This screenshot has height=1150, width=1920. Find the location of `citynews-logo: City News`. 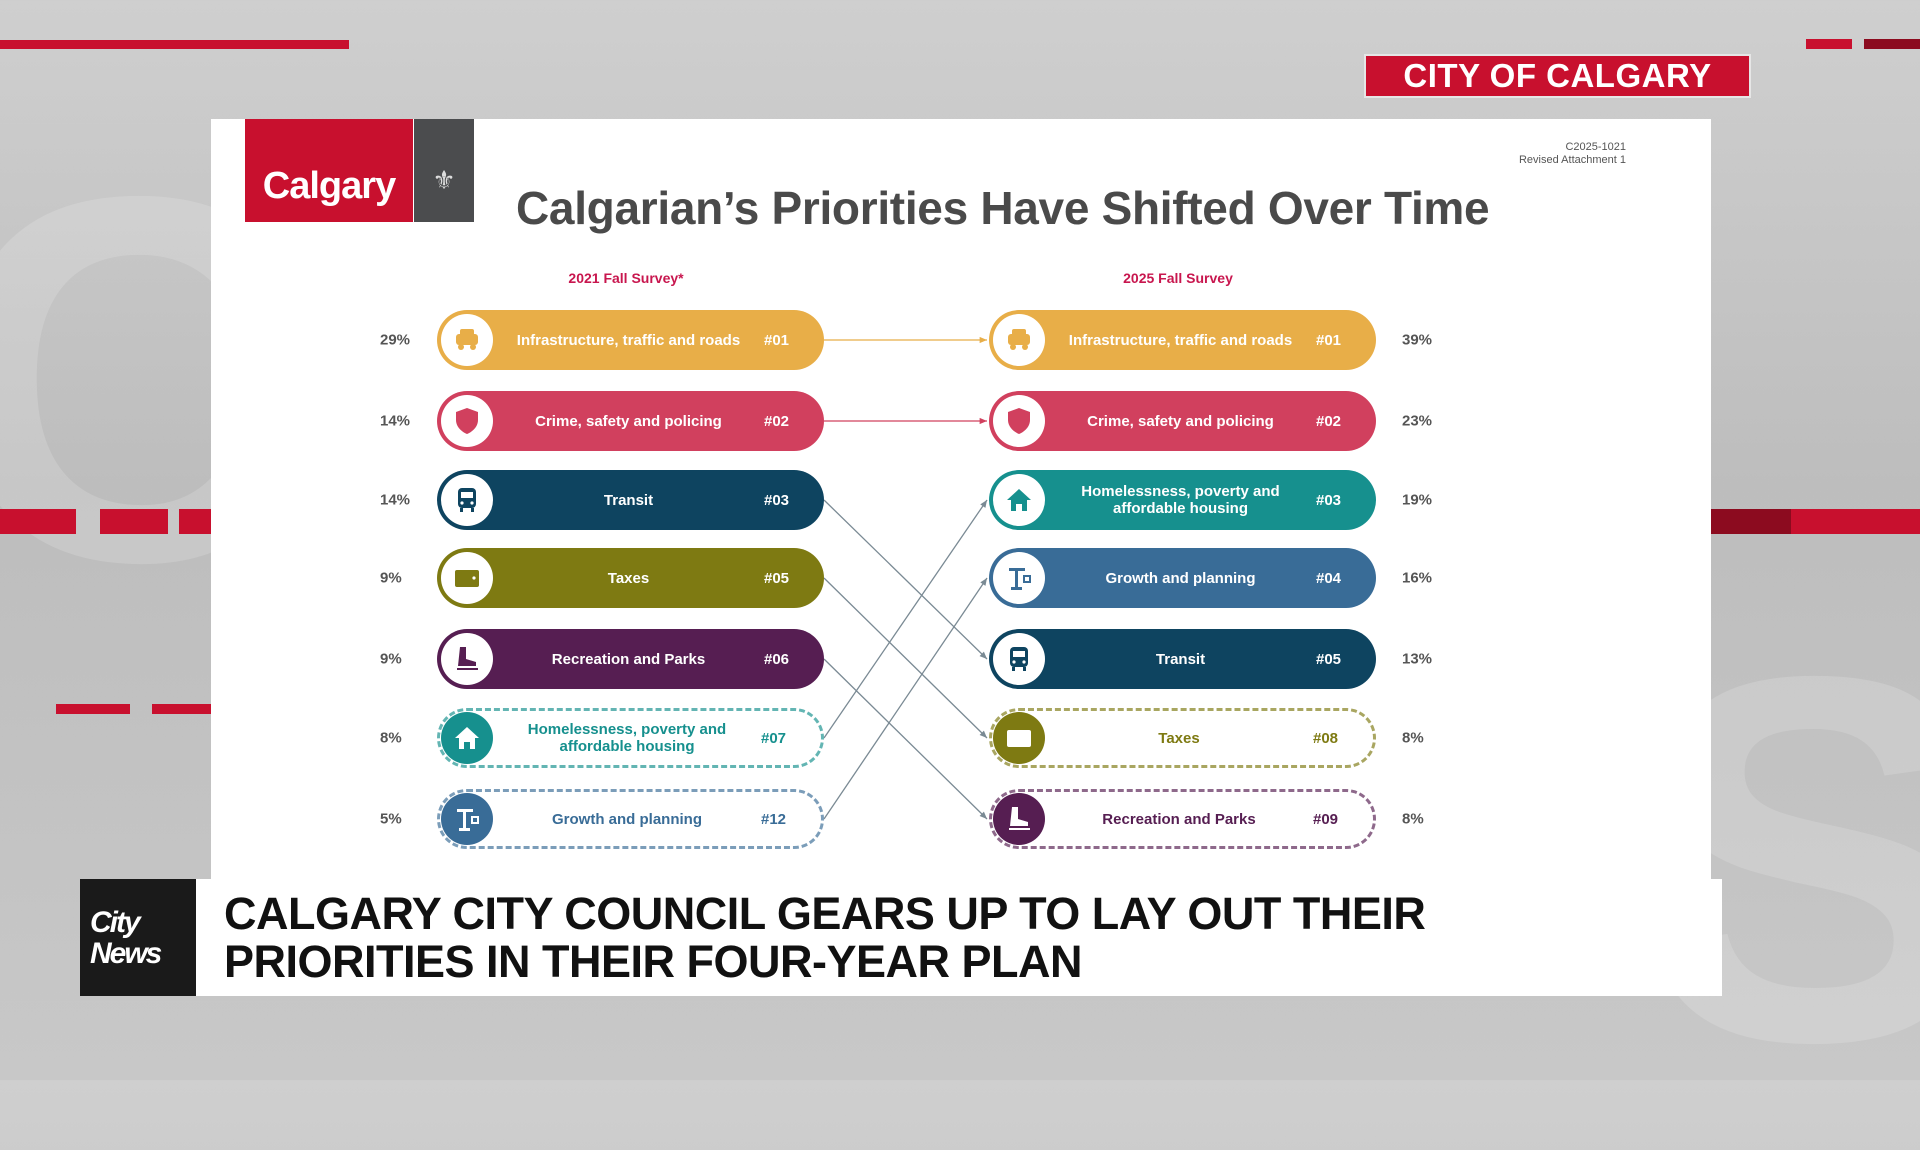

citynews-logo: City News is located at coordinates (138, 937).